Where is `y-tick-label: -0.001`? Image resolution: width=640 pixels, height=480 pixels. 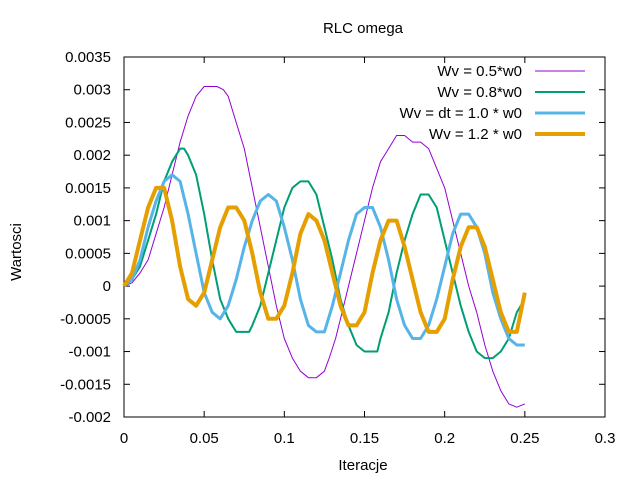
y-tick-label: -0.001 is located at coordinates (89, 352).